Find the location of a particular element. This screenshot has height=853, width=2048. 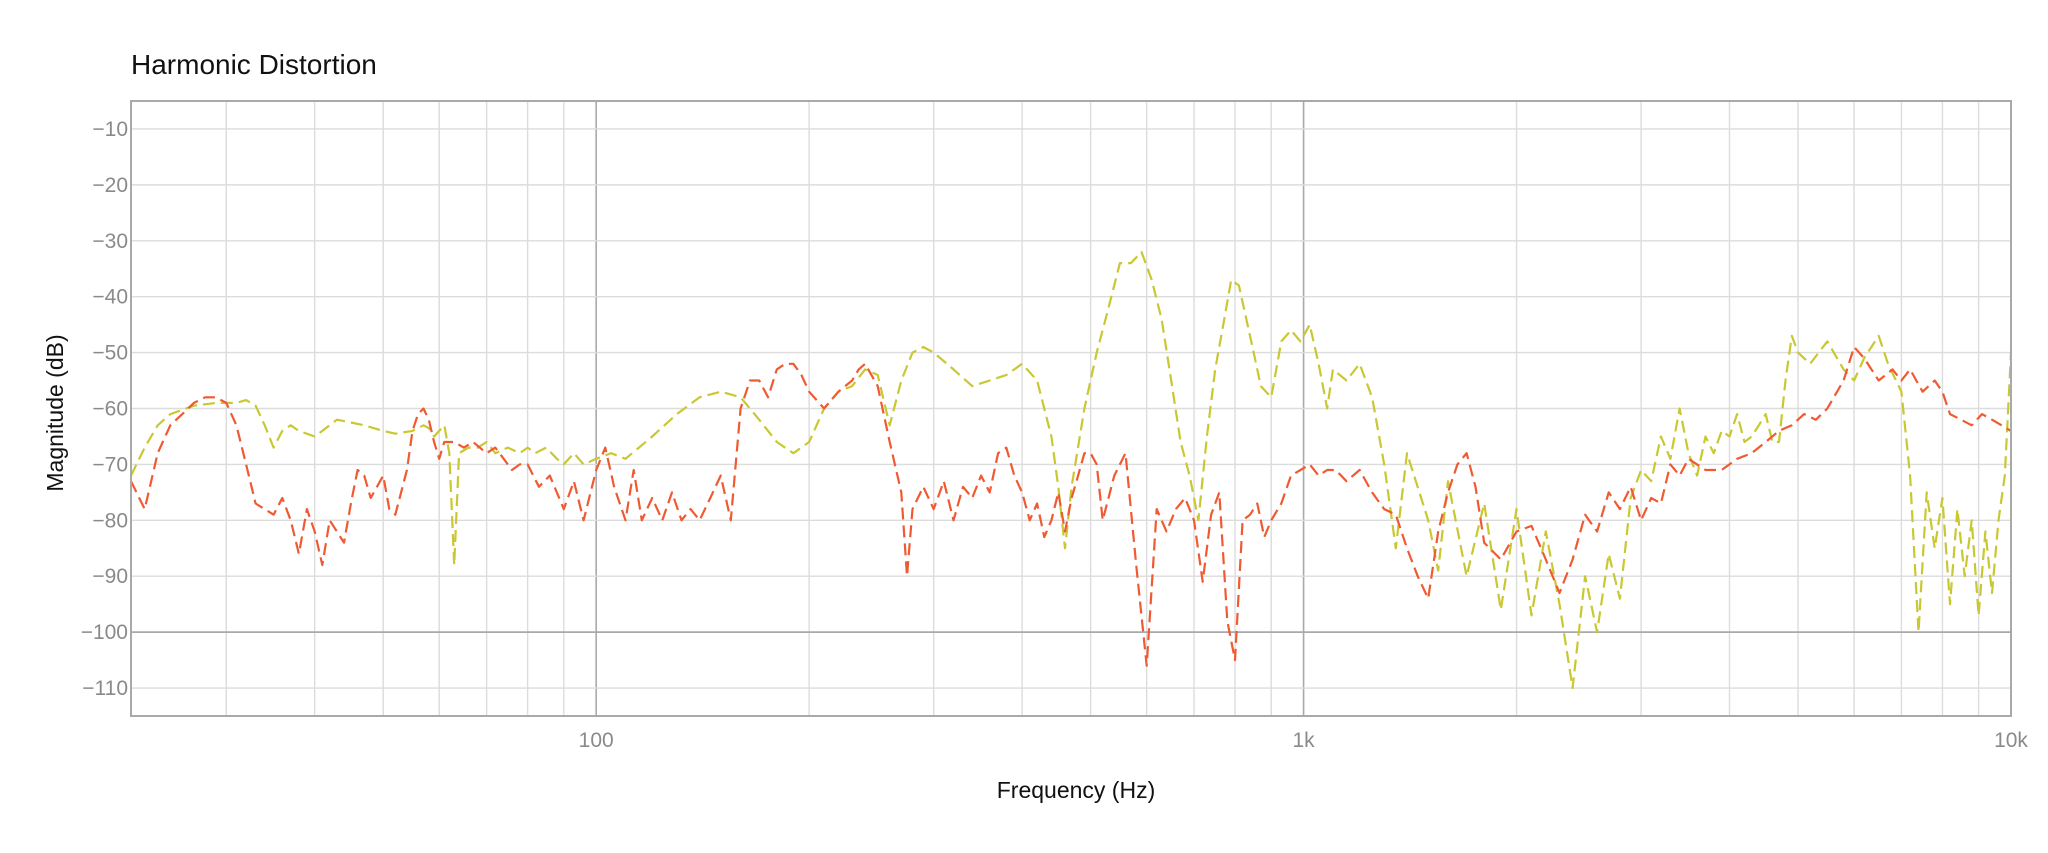

y-axis-label: Magnitude (dB) is located at coordinates (55, 412).